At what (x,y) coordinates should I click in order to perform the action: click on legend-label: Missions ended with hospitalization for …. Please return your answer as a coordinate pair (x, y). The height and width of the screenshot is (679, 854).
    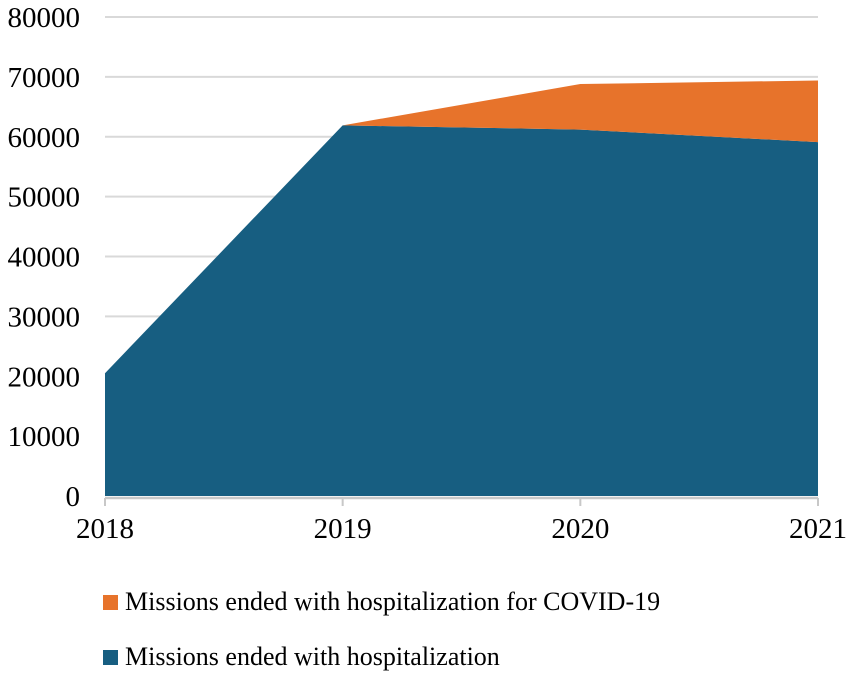
    Looking at the image, I should click on (393, 601).